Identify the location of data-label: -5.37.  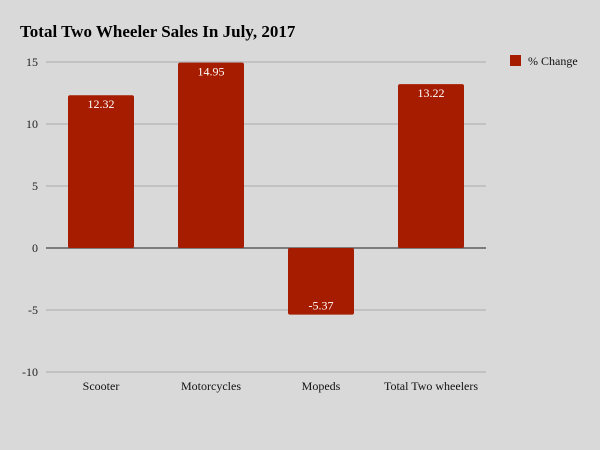
(321, 306).